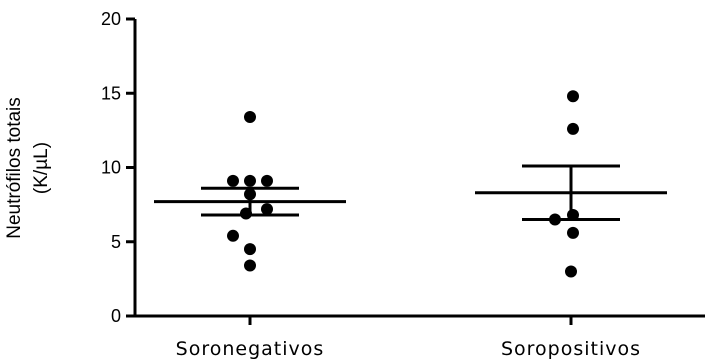 This screenshot has width=707, height=363. What do you see at coordinates (408, 338) in the screenshot?
I see `x-axis-categories: Soronegativos Soropositivos` at bounding box center [408, 338].